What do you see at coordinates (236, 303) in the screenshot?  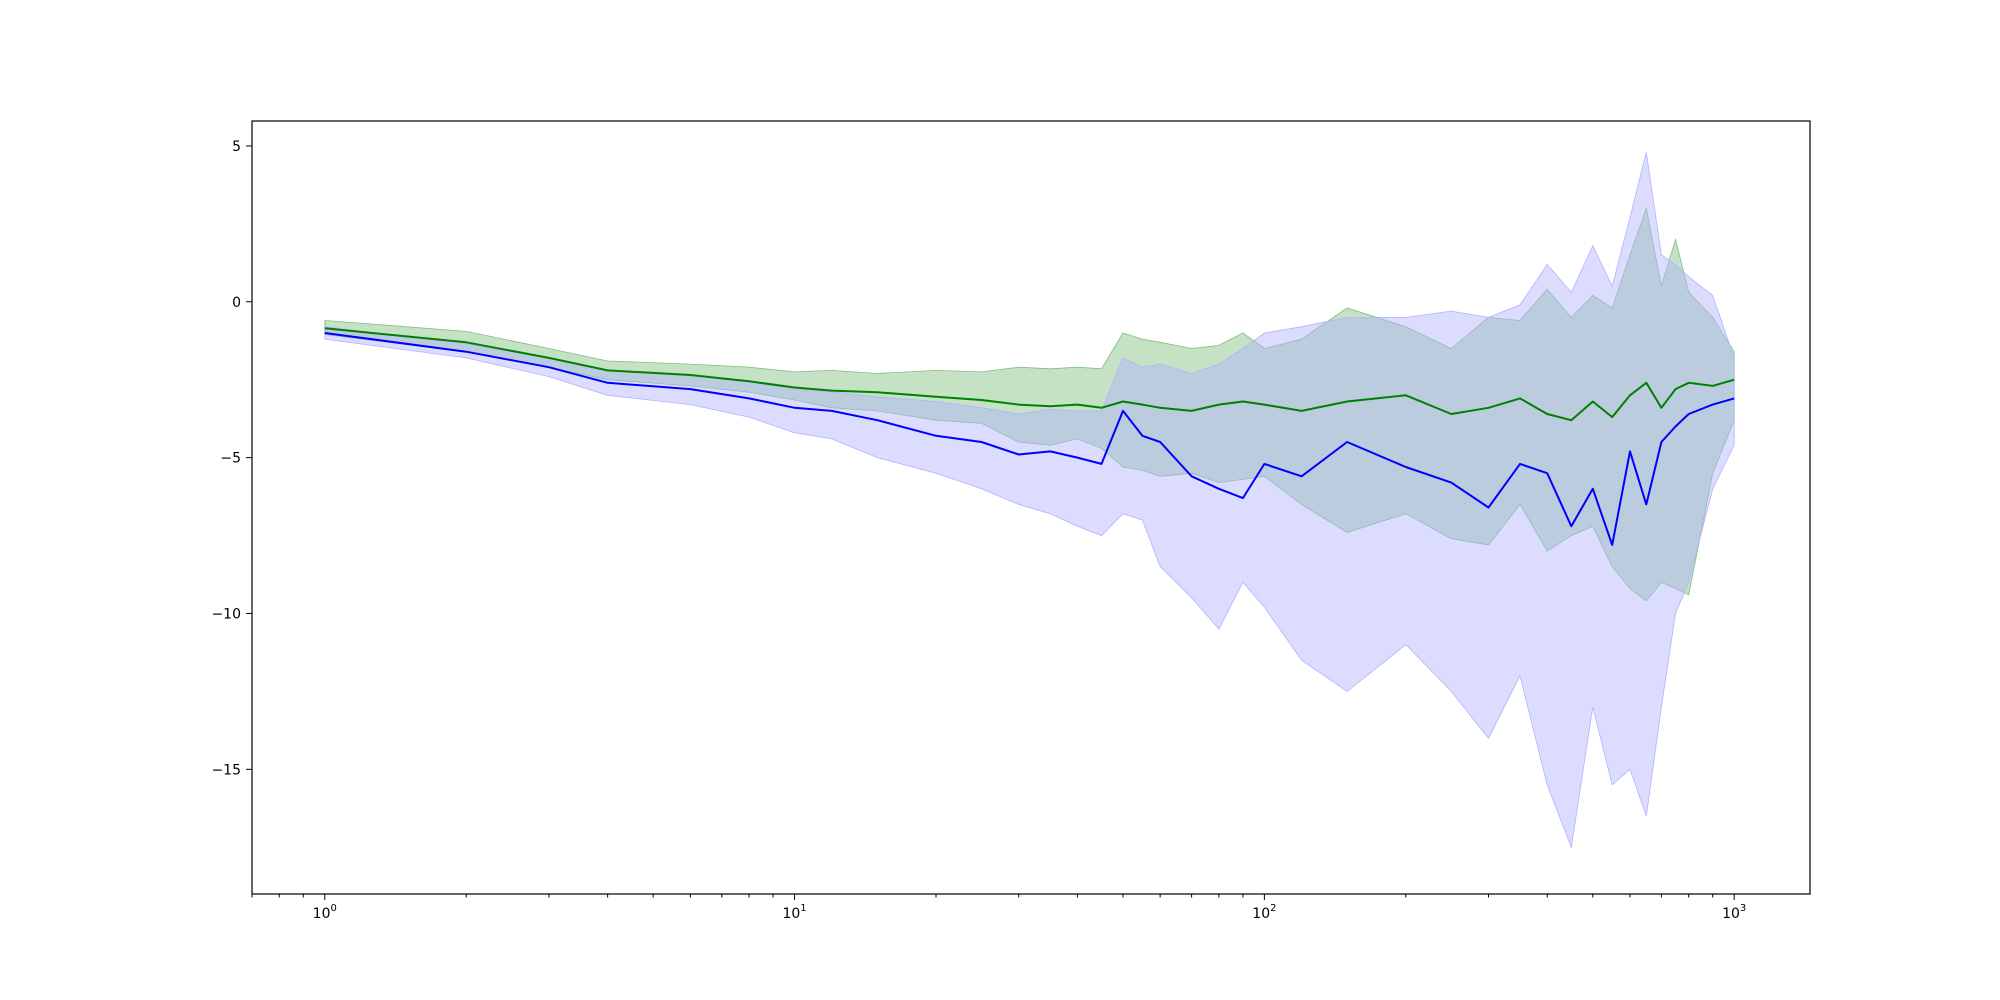 I see `y-tick-label: 0` at bounding box center [236, 303].